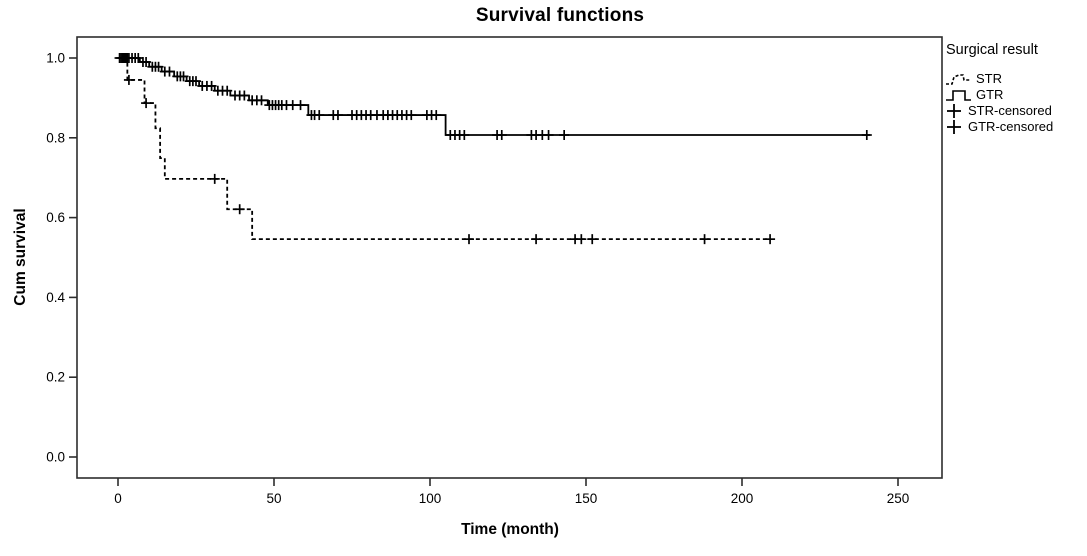  What do you see at coordinates (992, 50) in the screenshot?
I see `legend-title: Surgical result` at bounding box center [992, 50].